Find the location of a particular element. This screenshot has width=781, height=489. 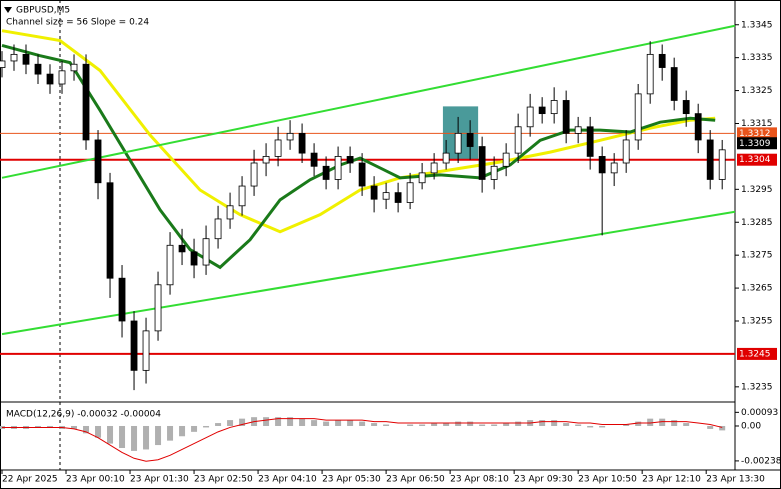

x-tick-label: 23 Apr 08:10 is located at coordinates (479, 480).